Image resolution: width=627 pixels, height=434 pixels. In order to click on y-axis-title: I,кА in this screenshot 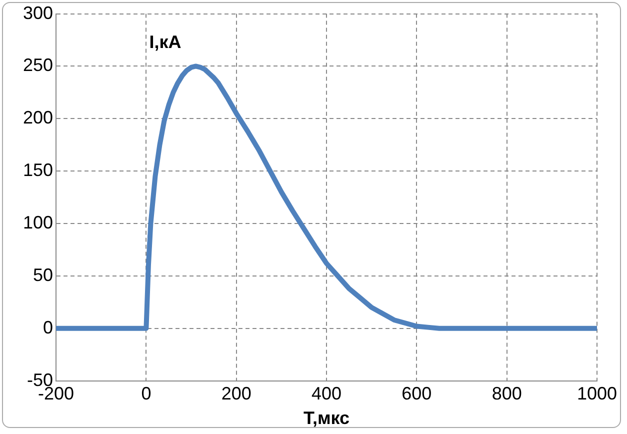, I will do `click(165, 42)`.